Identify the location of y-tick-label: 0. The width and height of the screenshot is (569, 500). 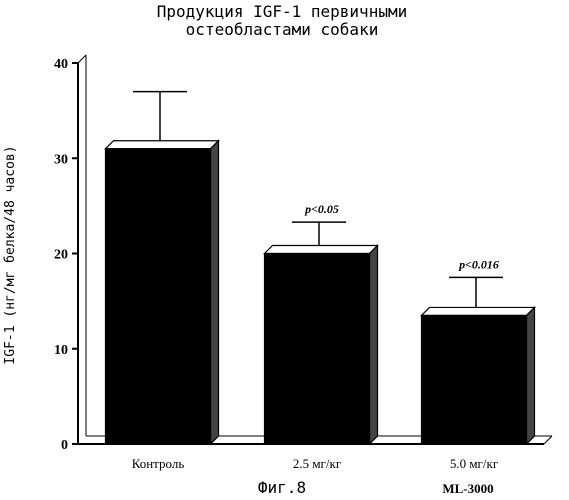
(64, 445).